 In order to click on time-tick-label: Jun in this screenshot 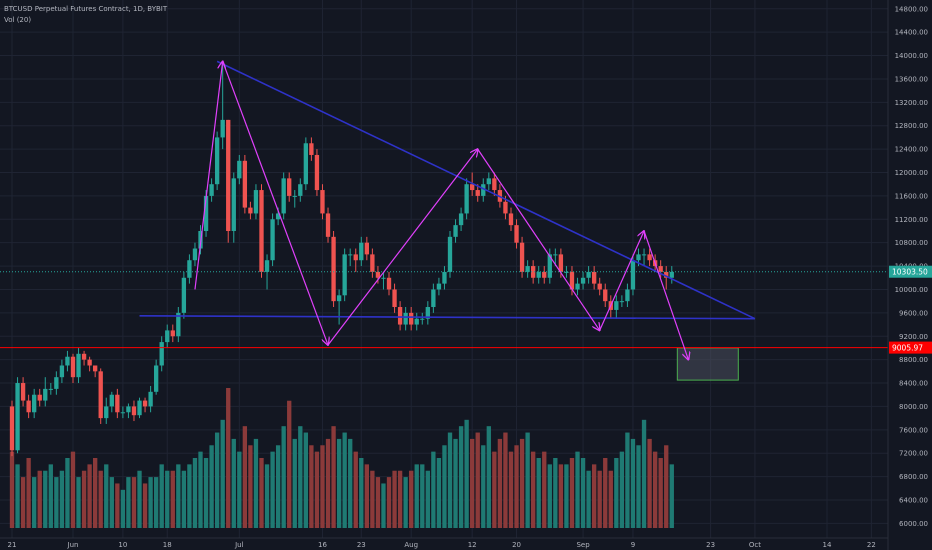, I will do `click(73, 545)`.